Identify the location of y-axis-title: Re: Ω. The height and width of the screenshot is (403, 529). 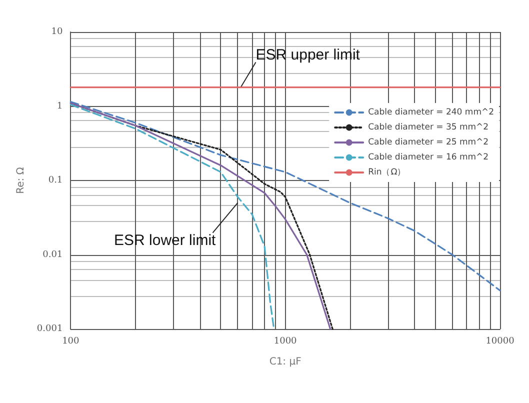
(21, 180).